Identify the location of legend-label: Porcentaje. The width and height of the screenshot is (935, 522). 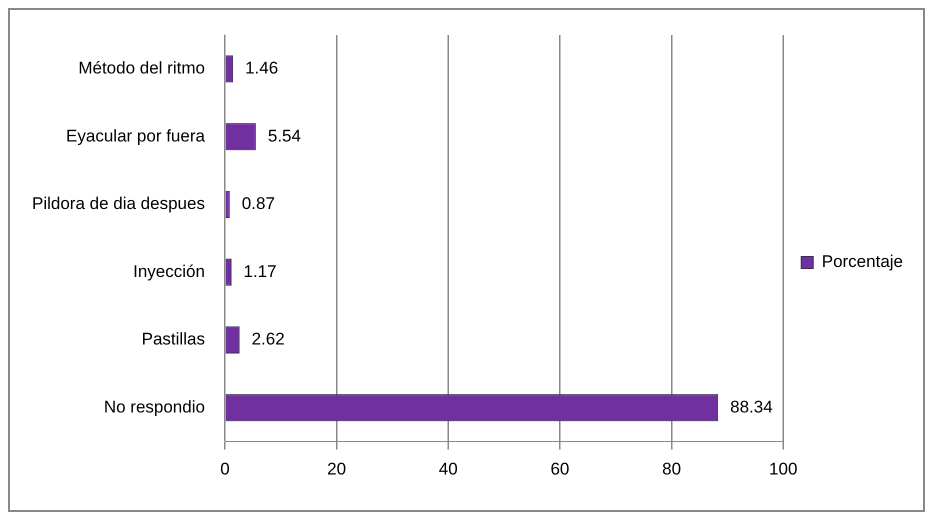
(863, 262).